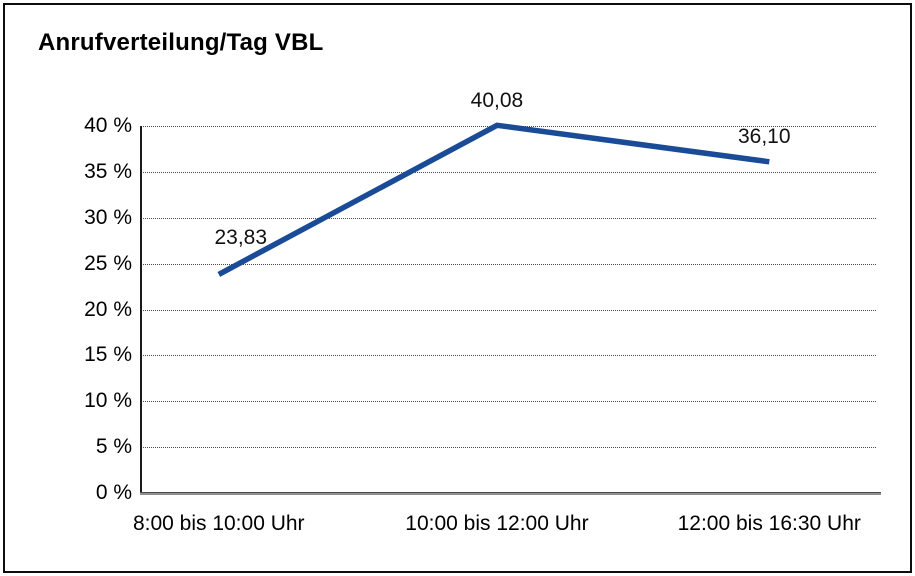 This screenshot has width=915, height=576. I want to click on y-tick-label: 25 %, so click(108, 263).